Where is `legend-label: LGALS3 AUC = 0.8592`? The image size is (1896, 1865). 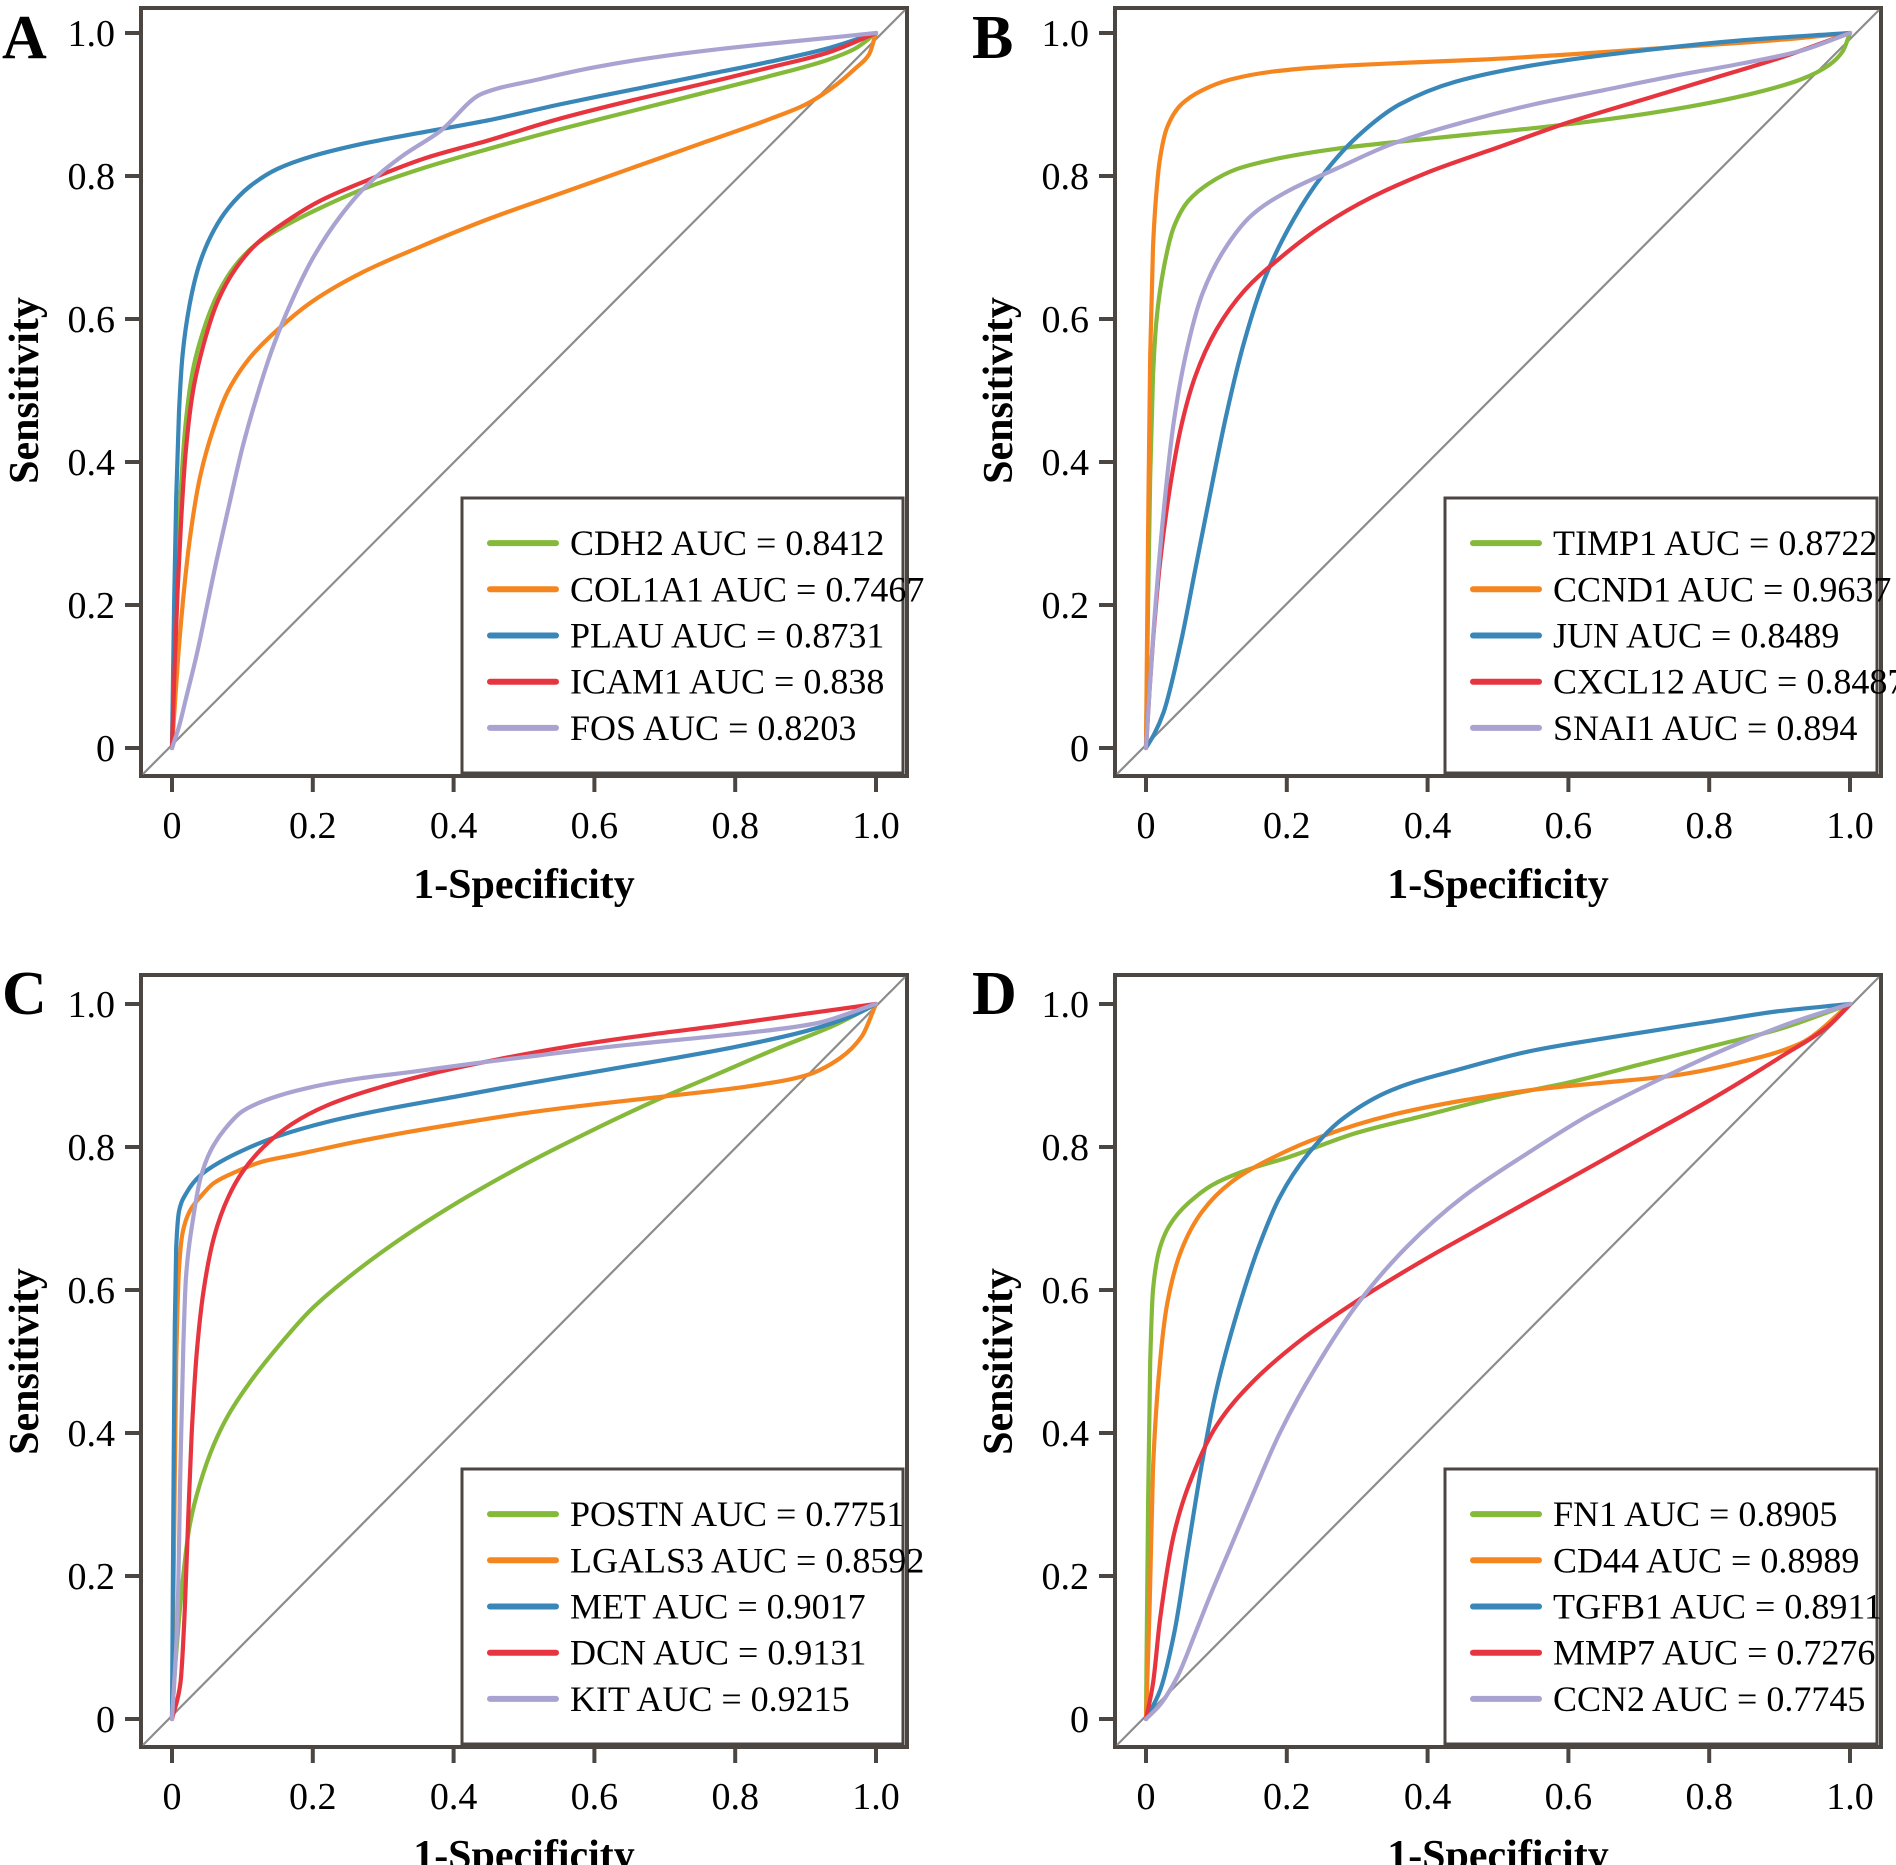
legend-label: LGALS3 AUC = 0.8592 is located at coordinates (747, 1560).